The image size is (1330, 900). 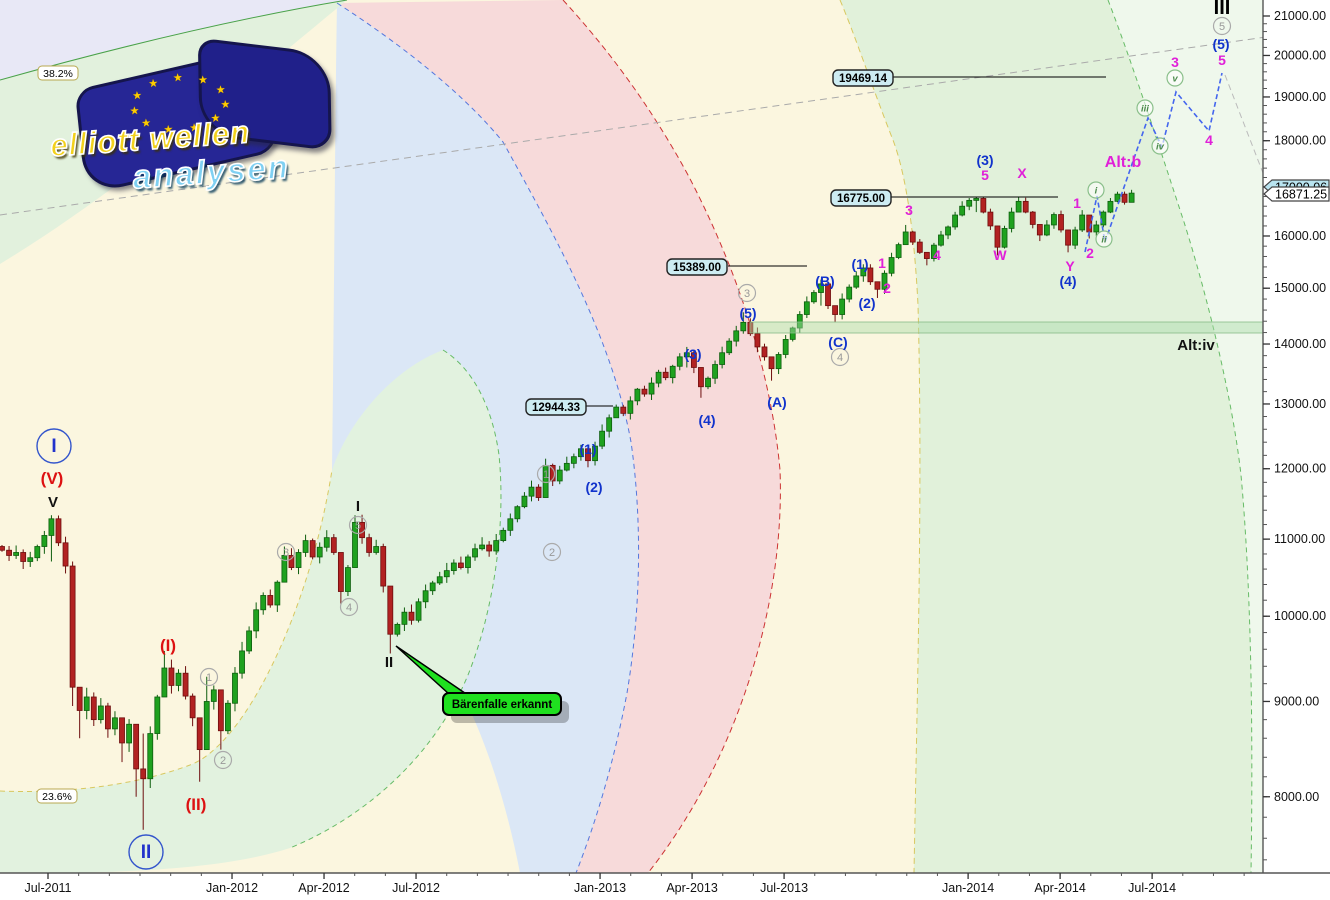 I want to click on fib-percent-label: 23.6%, so click(x=57, y=797).